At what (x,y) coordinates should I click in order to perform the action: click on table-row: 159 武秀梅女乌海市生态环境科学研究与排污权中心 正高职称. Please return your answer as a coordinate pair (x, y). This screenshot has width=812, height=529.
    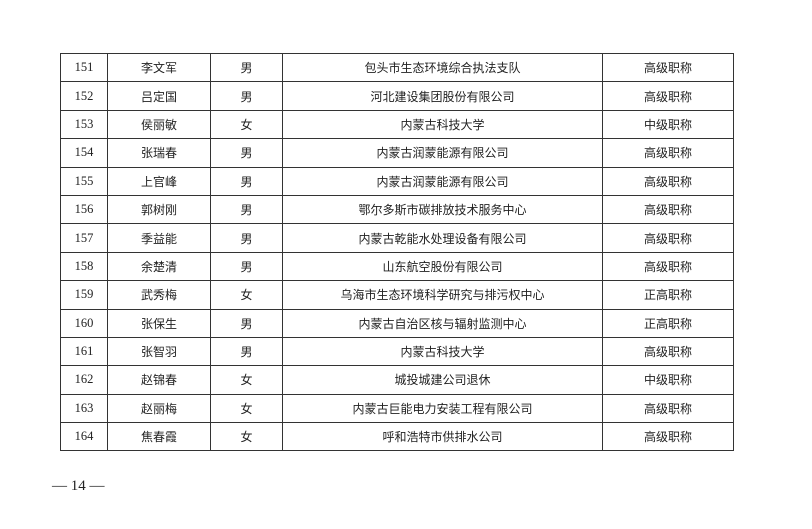
    Looking at the image, I should click on (397, 295).